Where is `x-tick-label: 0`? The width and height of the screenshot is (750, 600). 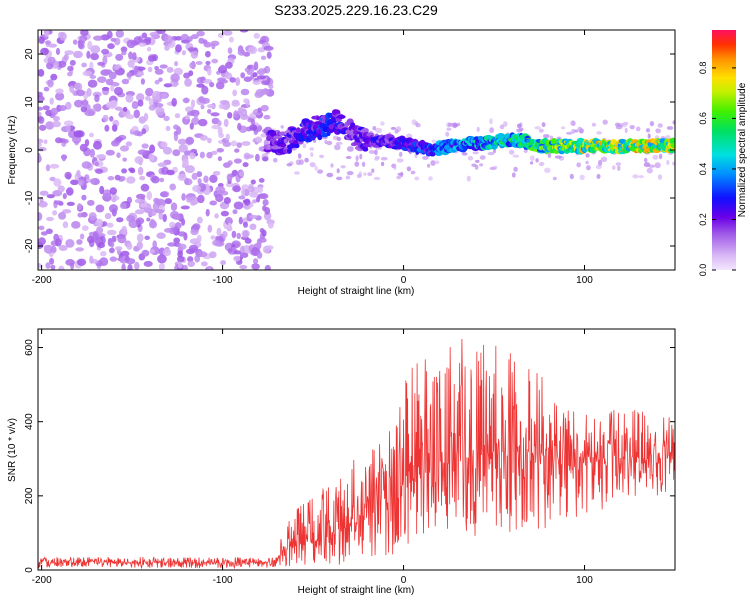
x-tick-label: 0 is located at coordinates (404, 580).